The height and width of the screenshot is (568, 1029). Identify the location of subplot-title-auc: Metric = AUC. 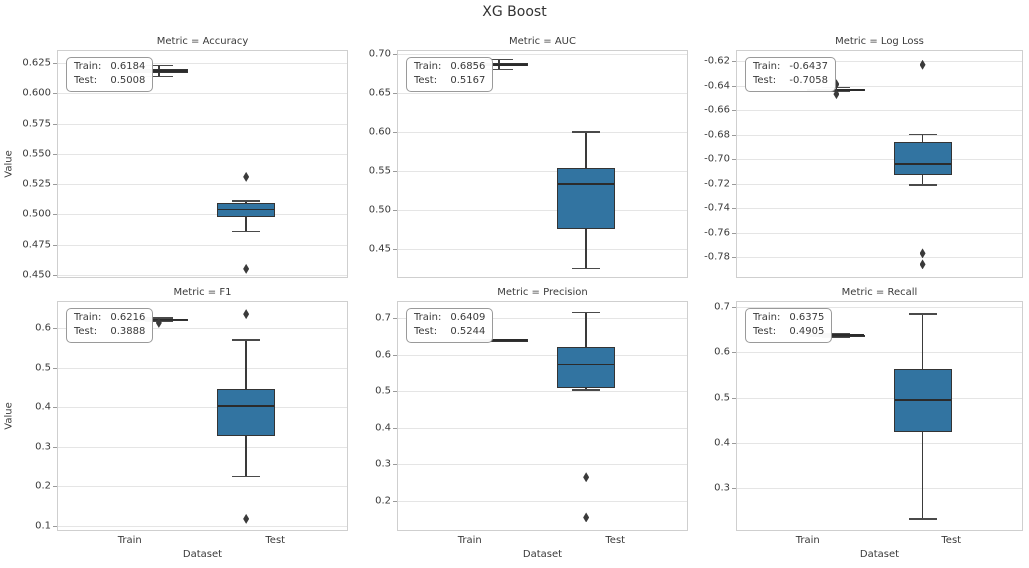
(542, 41).